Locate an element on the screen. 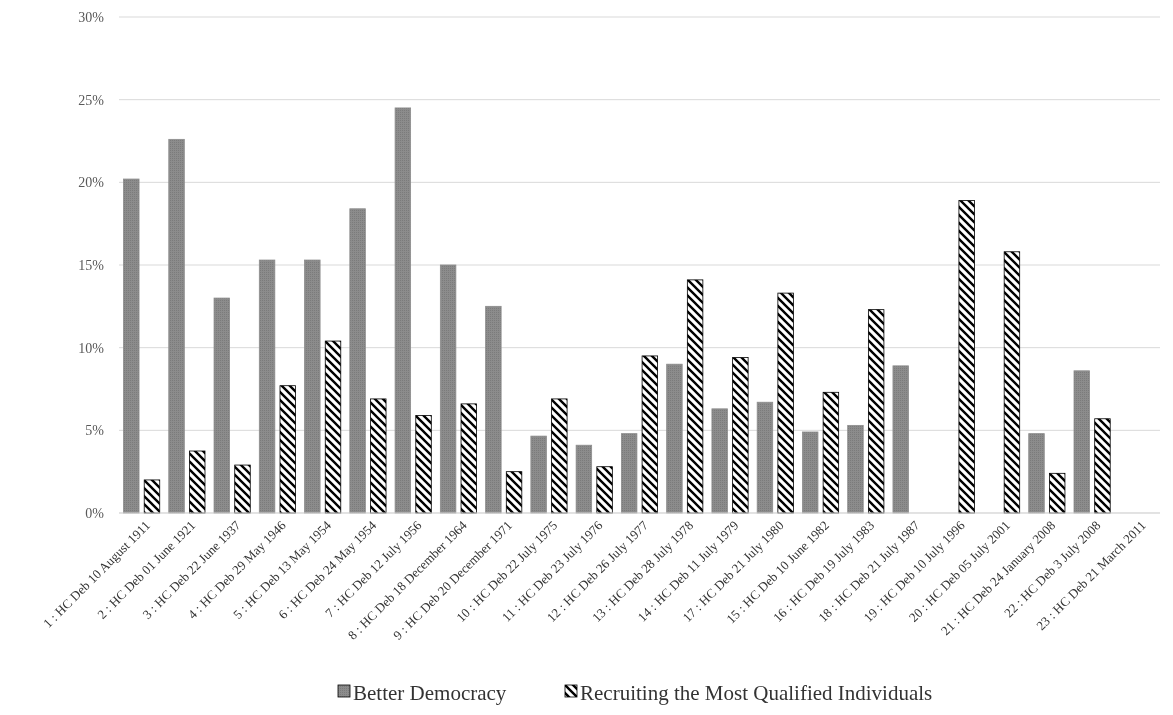  y-tick-label: 15% is located at coordinates (91, 265).